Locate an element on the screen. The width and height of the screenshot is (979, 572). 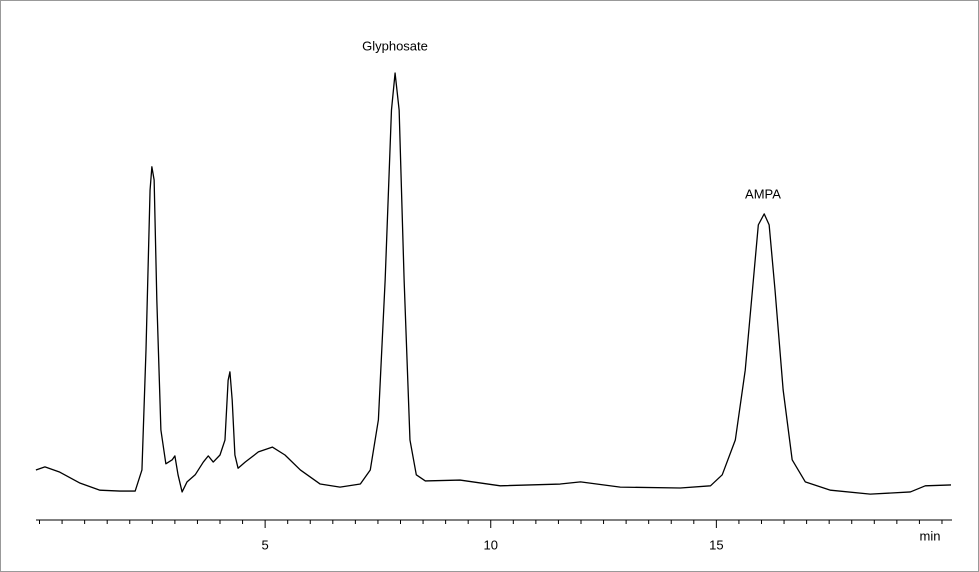
peak-annotation: AMPA is located at coordinates (763, 193).